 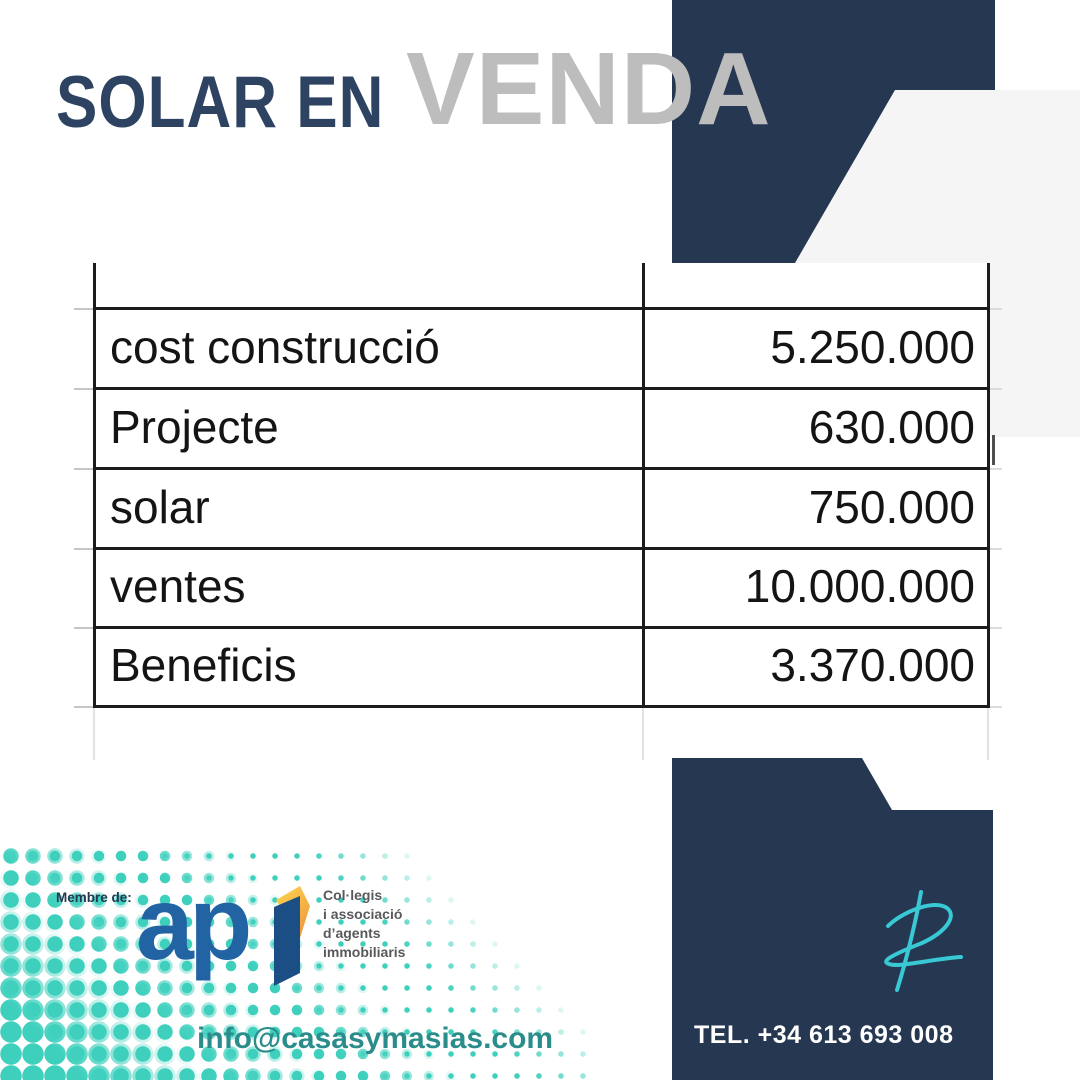 I want to click on email-address: info@casasymasias.com, so click(x=375, y=1038).